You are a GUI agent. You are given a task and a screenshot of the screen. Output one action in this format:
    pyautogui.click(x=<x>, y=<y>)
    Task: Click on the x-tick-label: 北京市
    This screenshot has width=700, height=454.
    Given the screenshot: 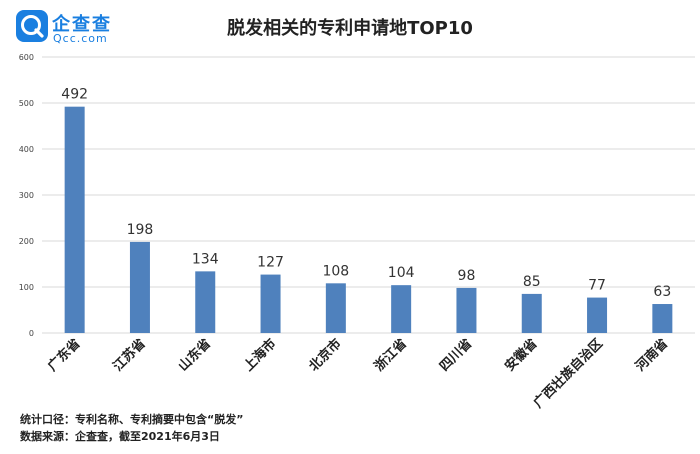 What is the action you would take?
    pyautogui.click(x=325, y=355)
    